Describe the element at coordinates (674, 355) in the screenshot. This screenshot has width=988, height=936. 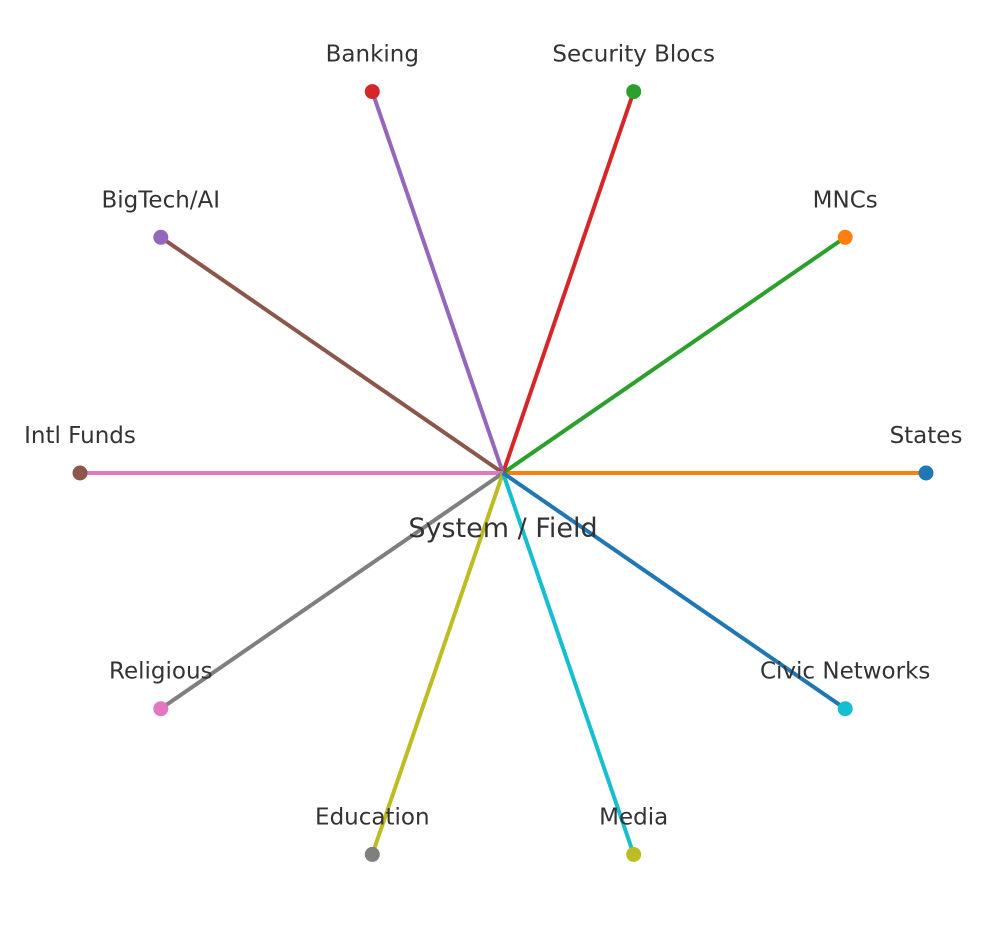
I see `spoke-mncs` at that location.